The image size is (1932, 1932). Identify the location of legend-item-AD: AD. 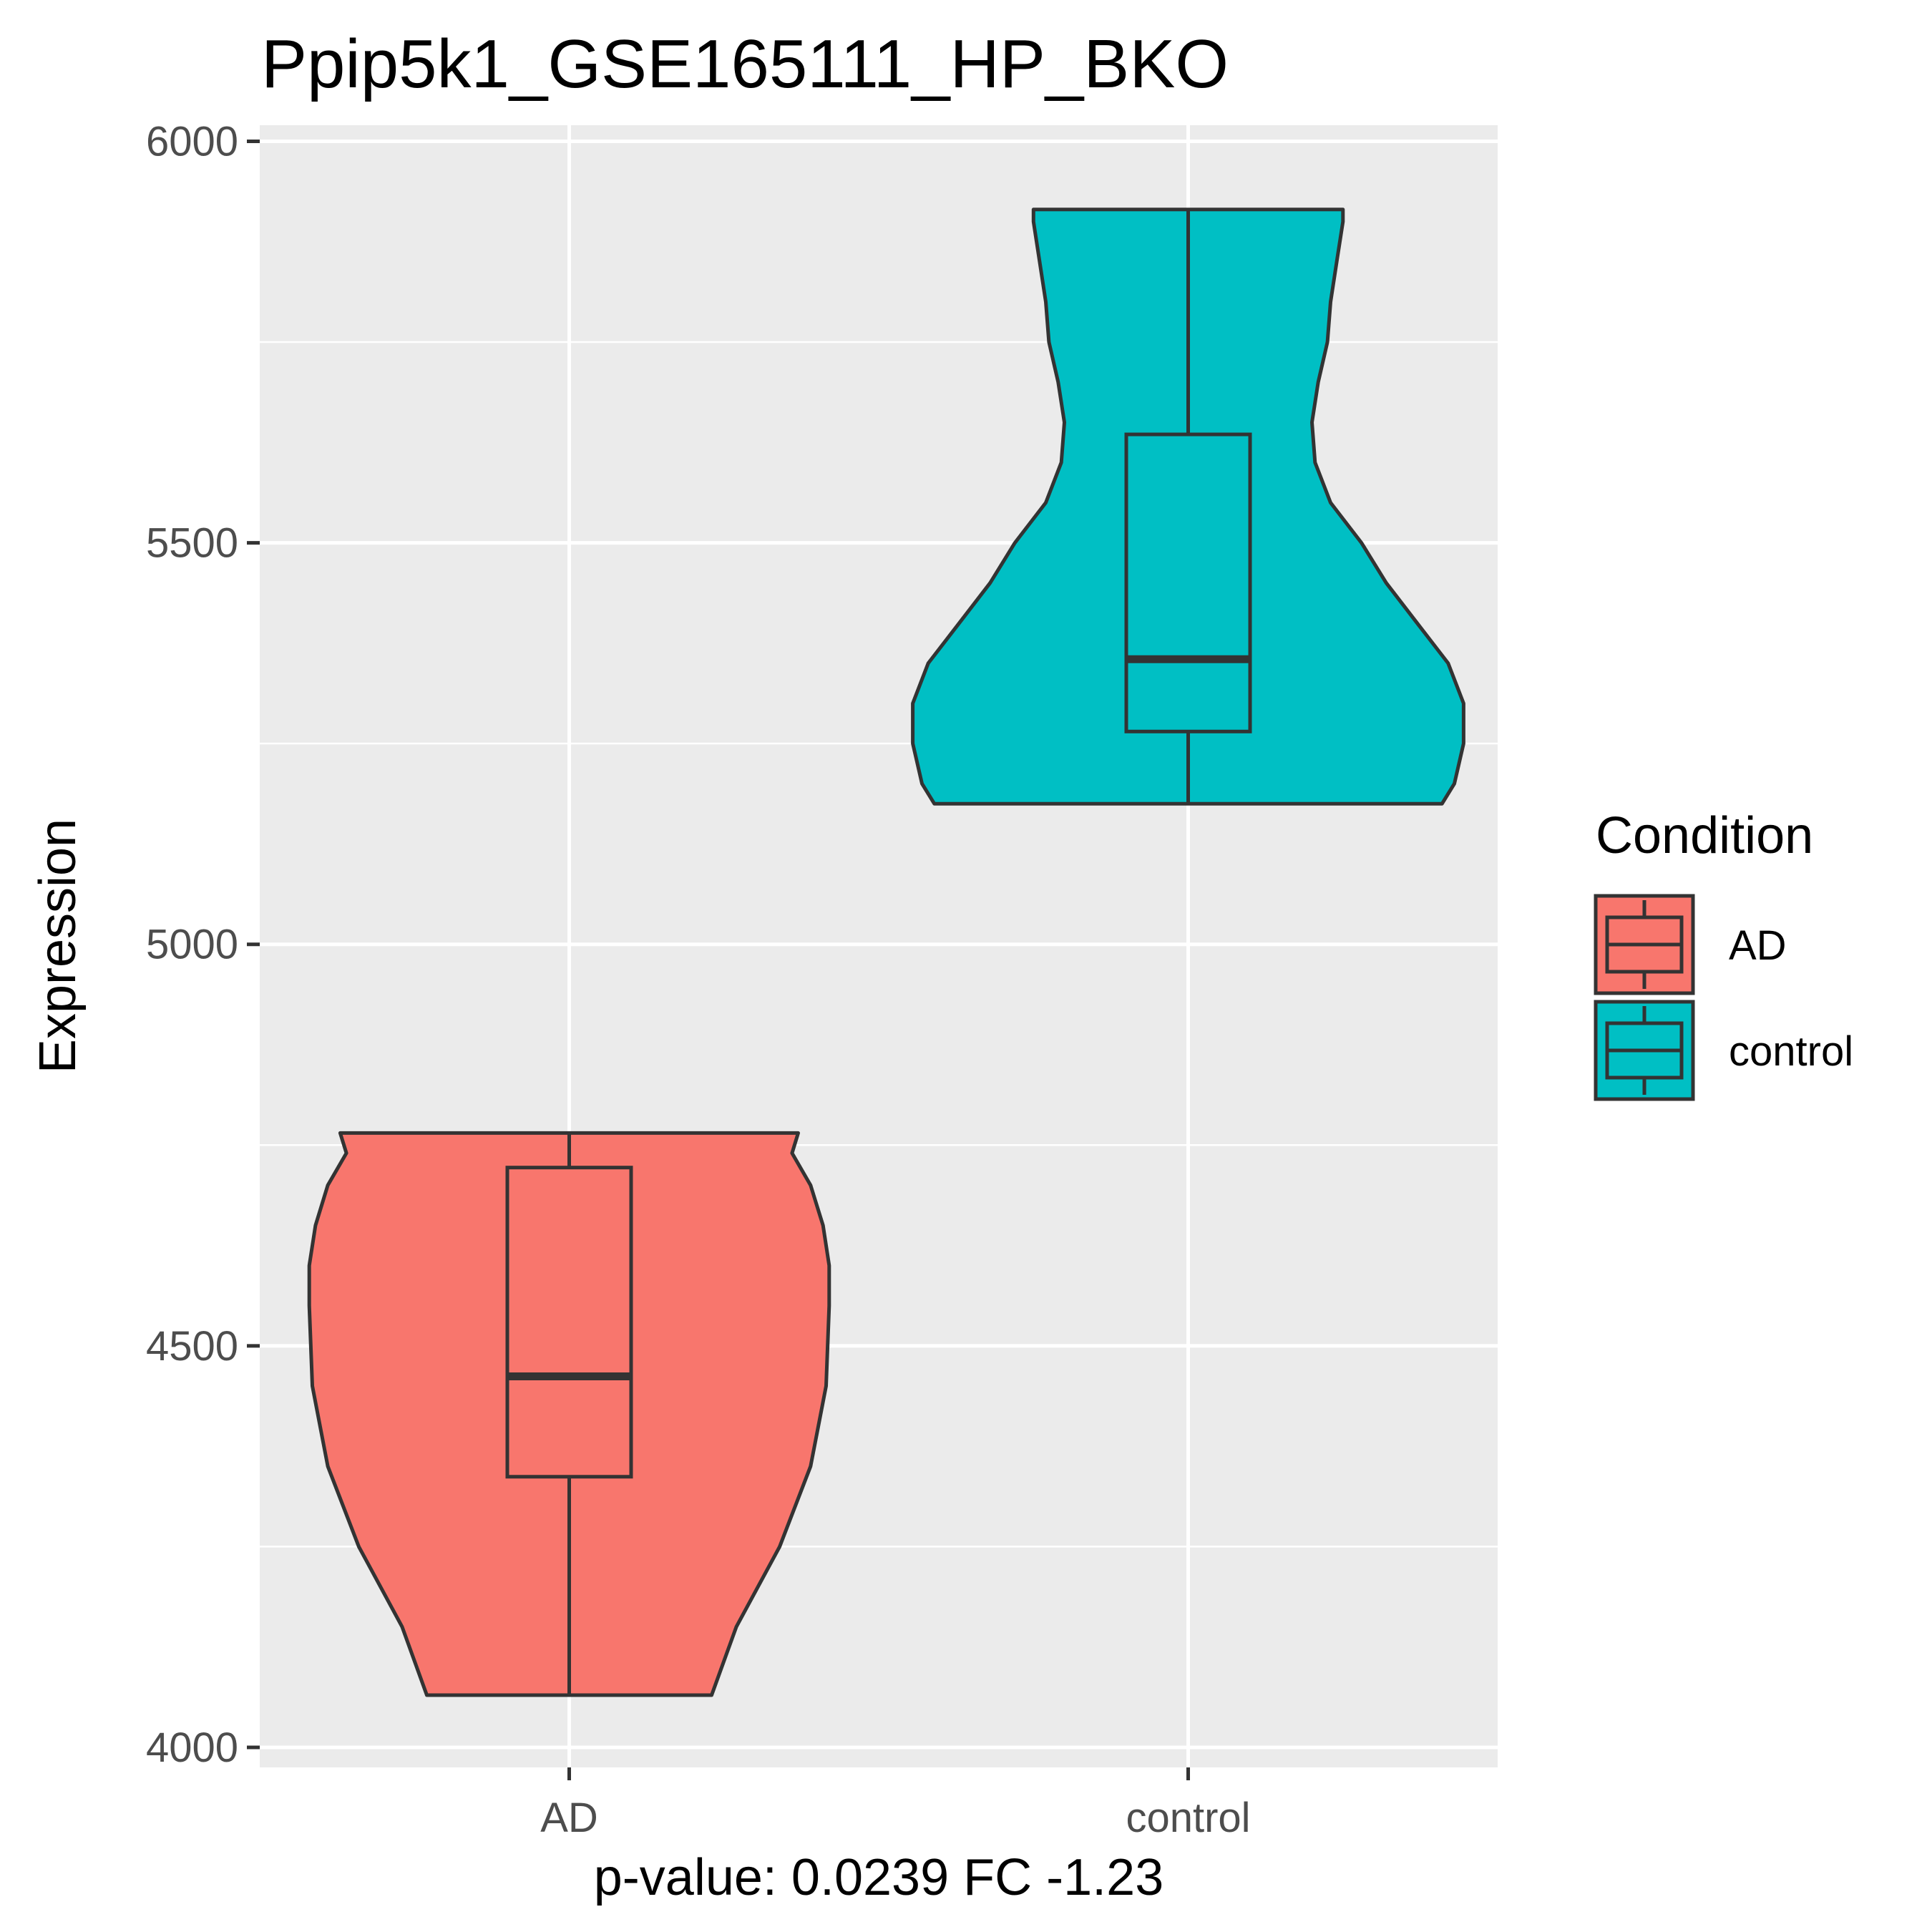
(1690, 944).